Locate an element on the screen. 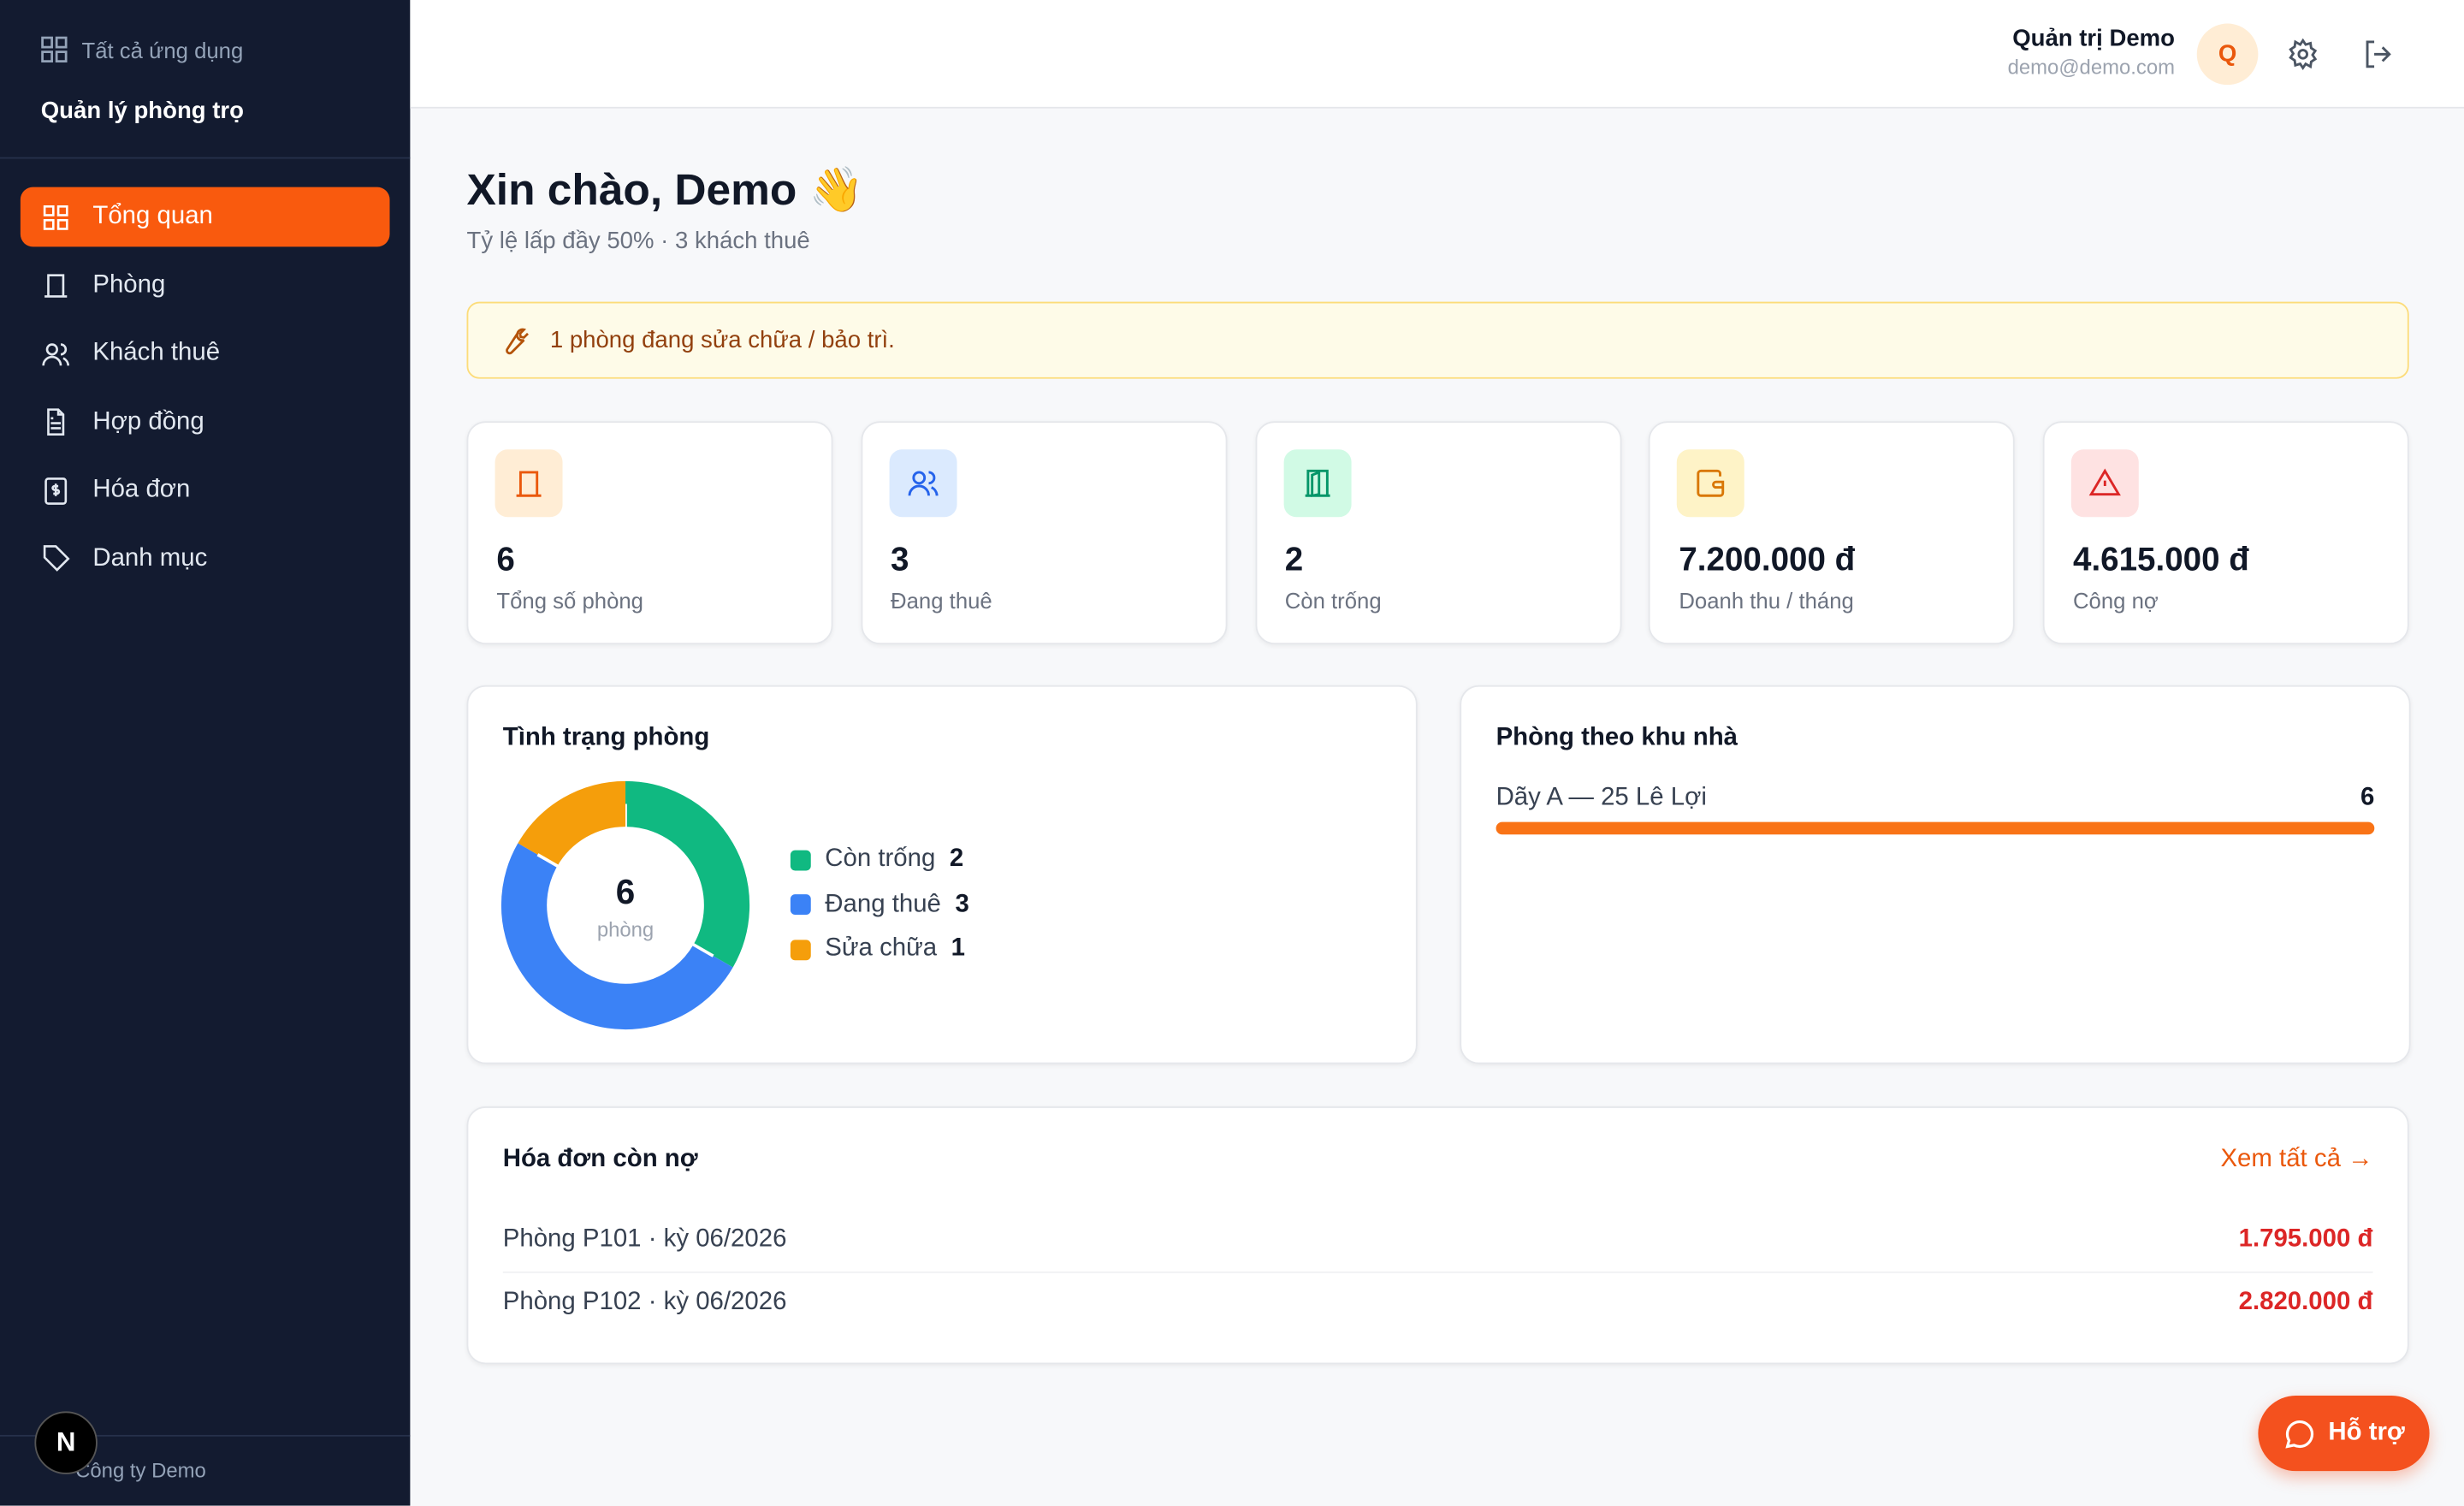 The height and width of the screenshot is (1506, 2464). stat-label: Tổng số phòng is located at coordinates (569, 600).